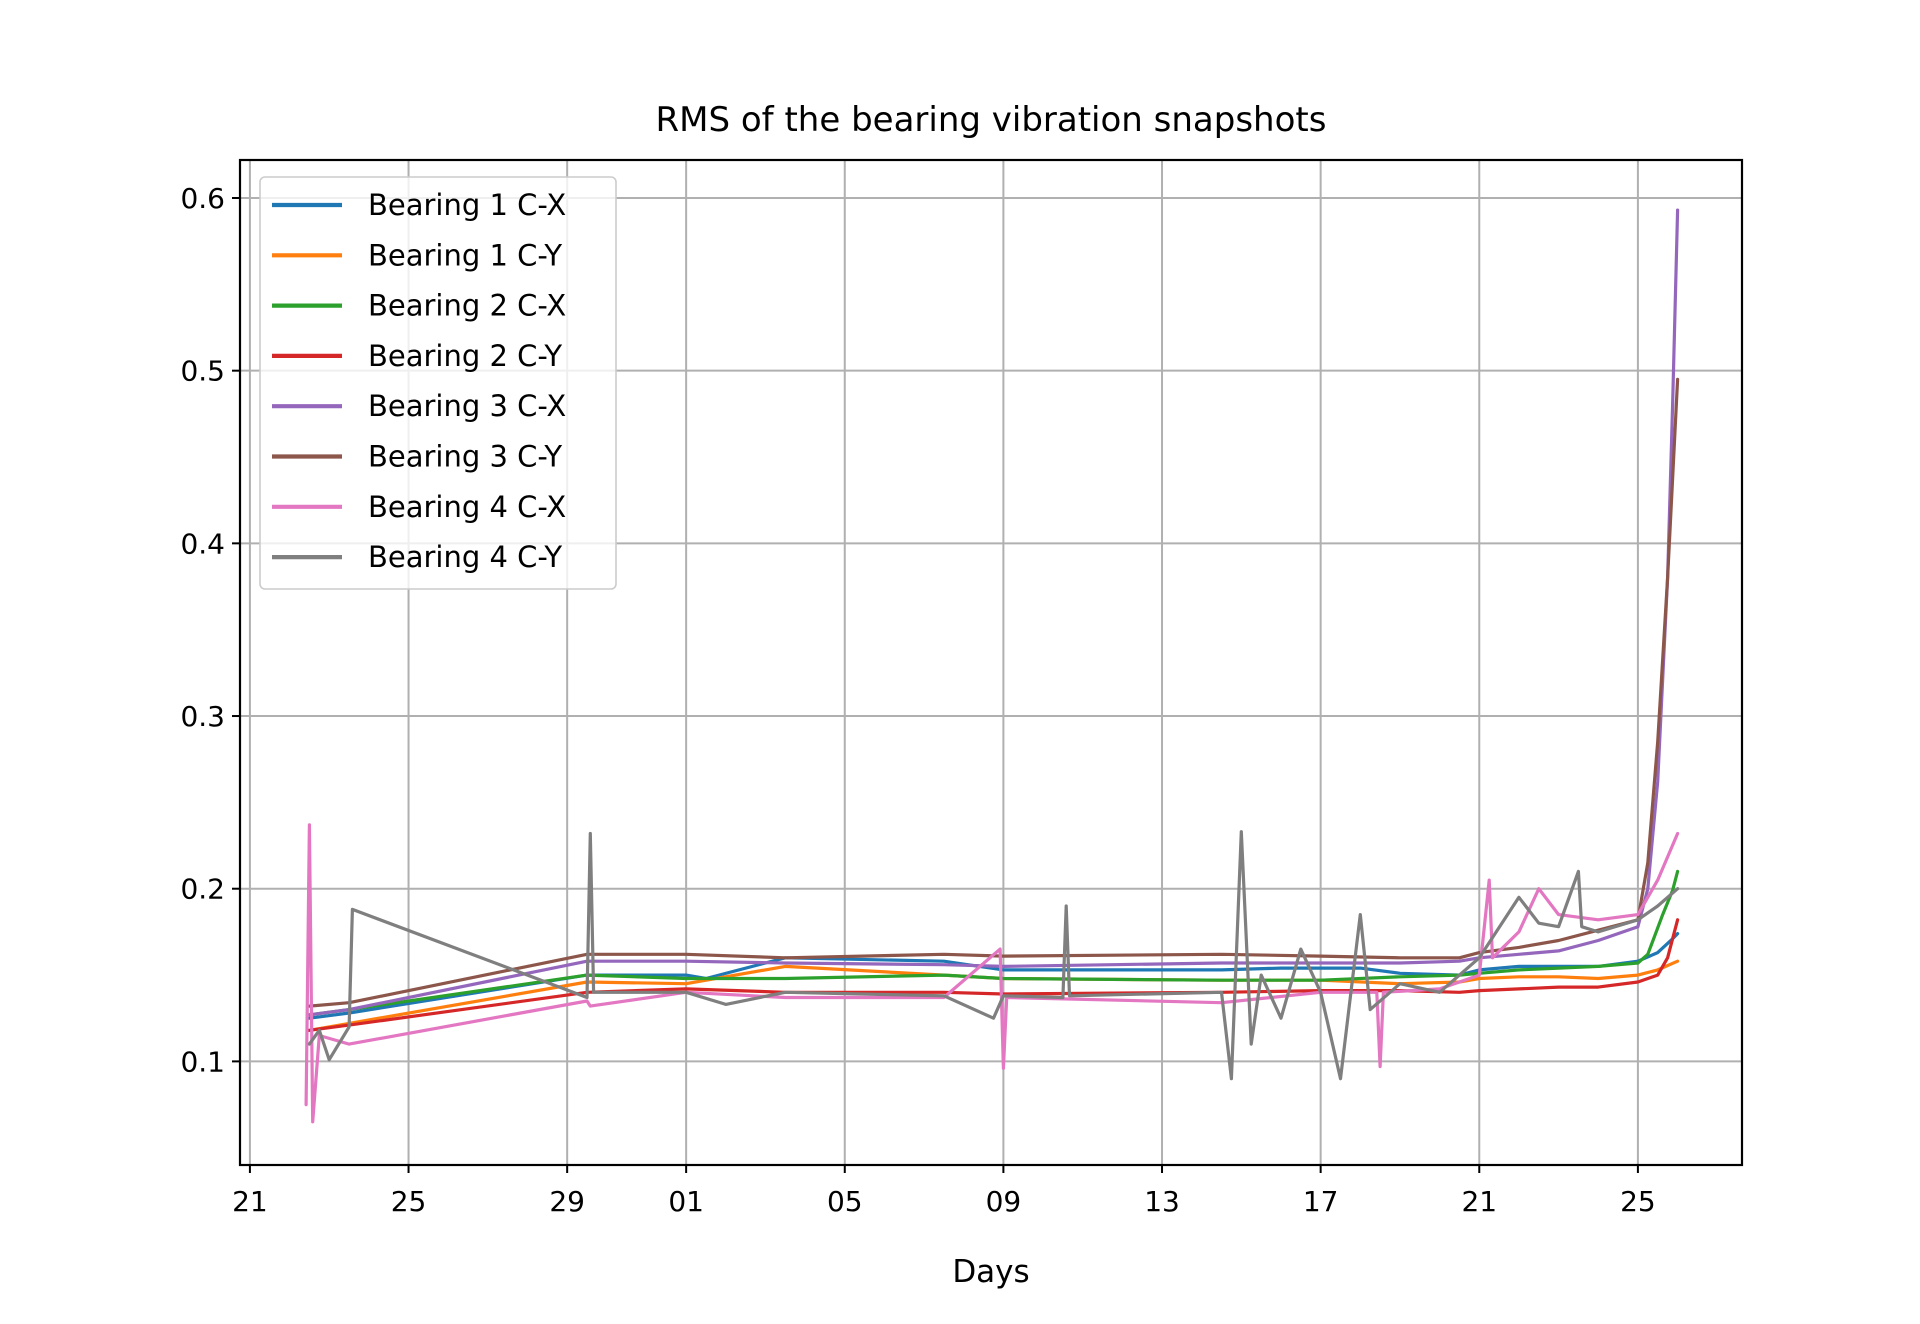 The height and width of the screenshot is (1324, 1920). I want to click on y-tick-label: 0.5, so click(202, 371).